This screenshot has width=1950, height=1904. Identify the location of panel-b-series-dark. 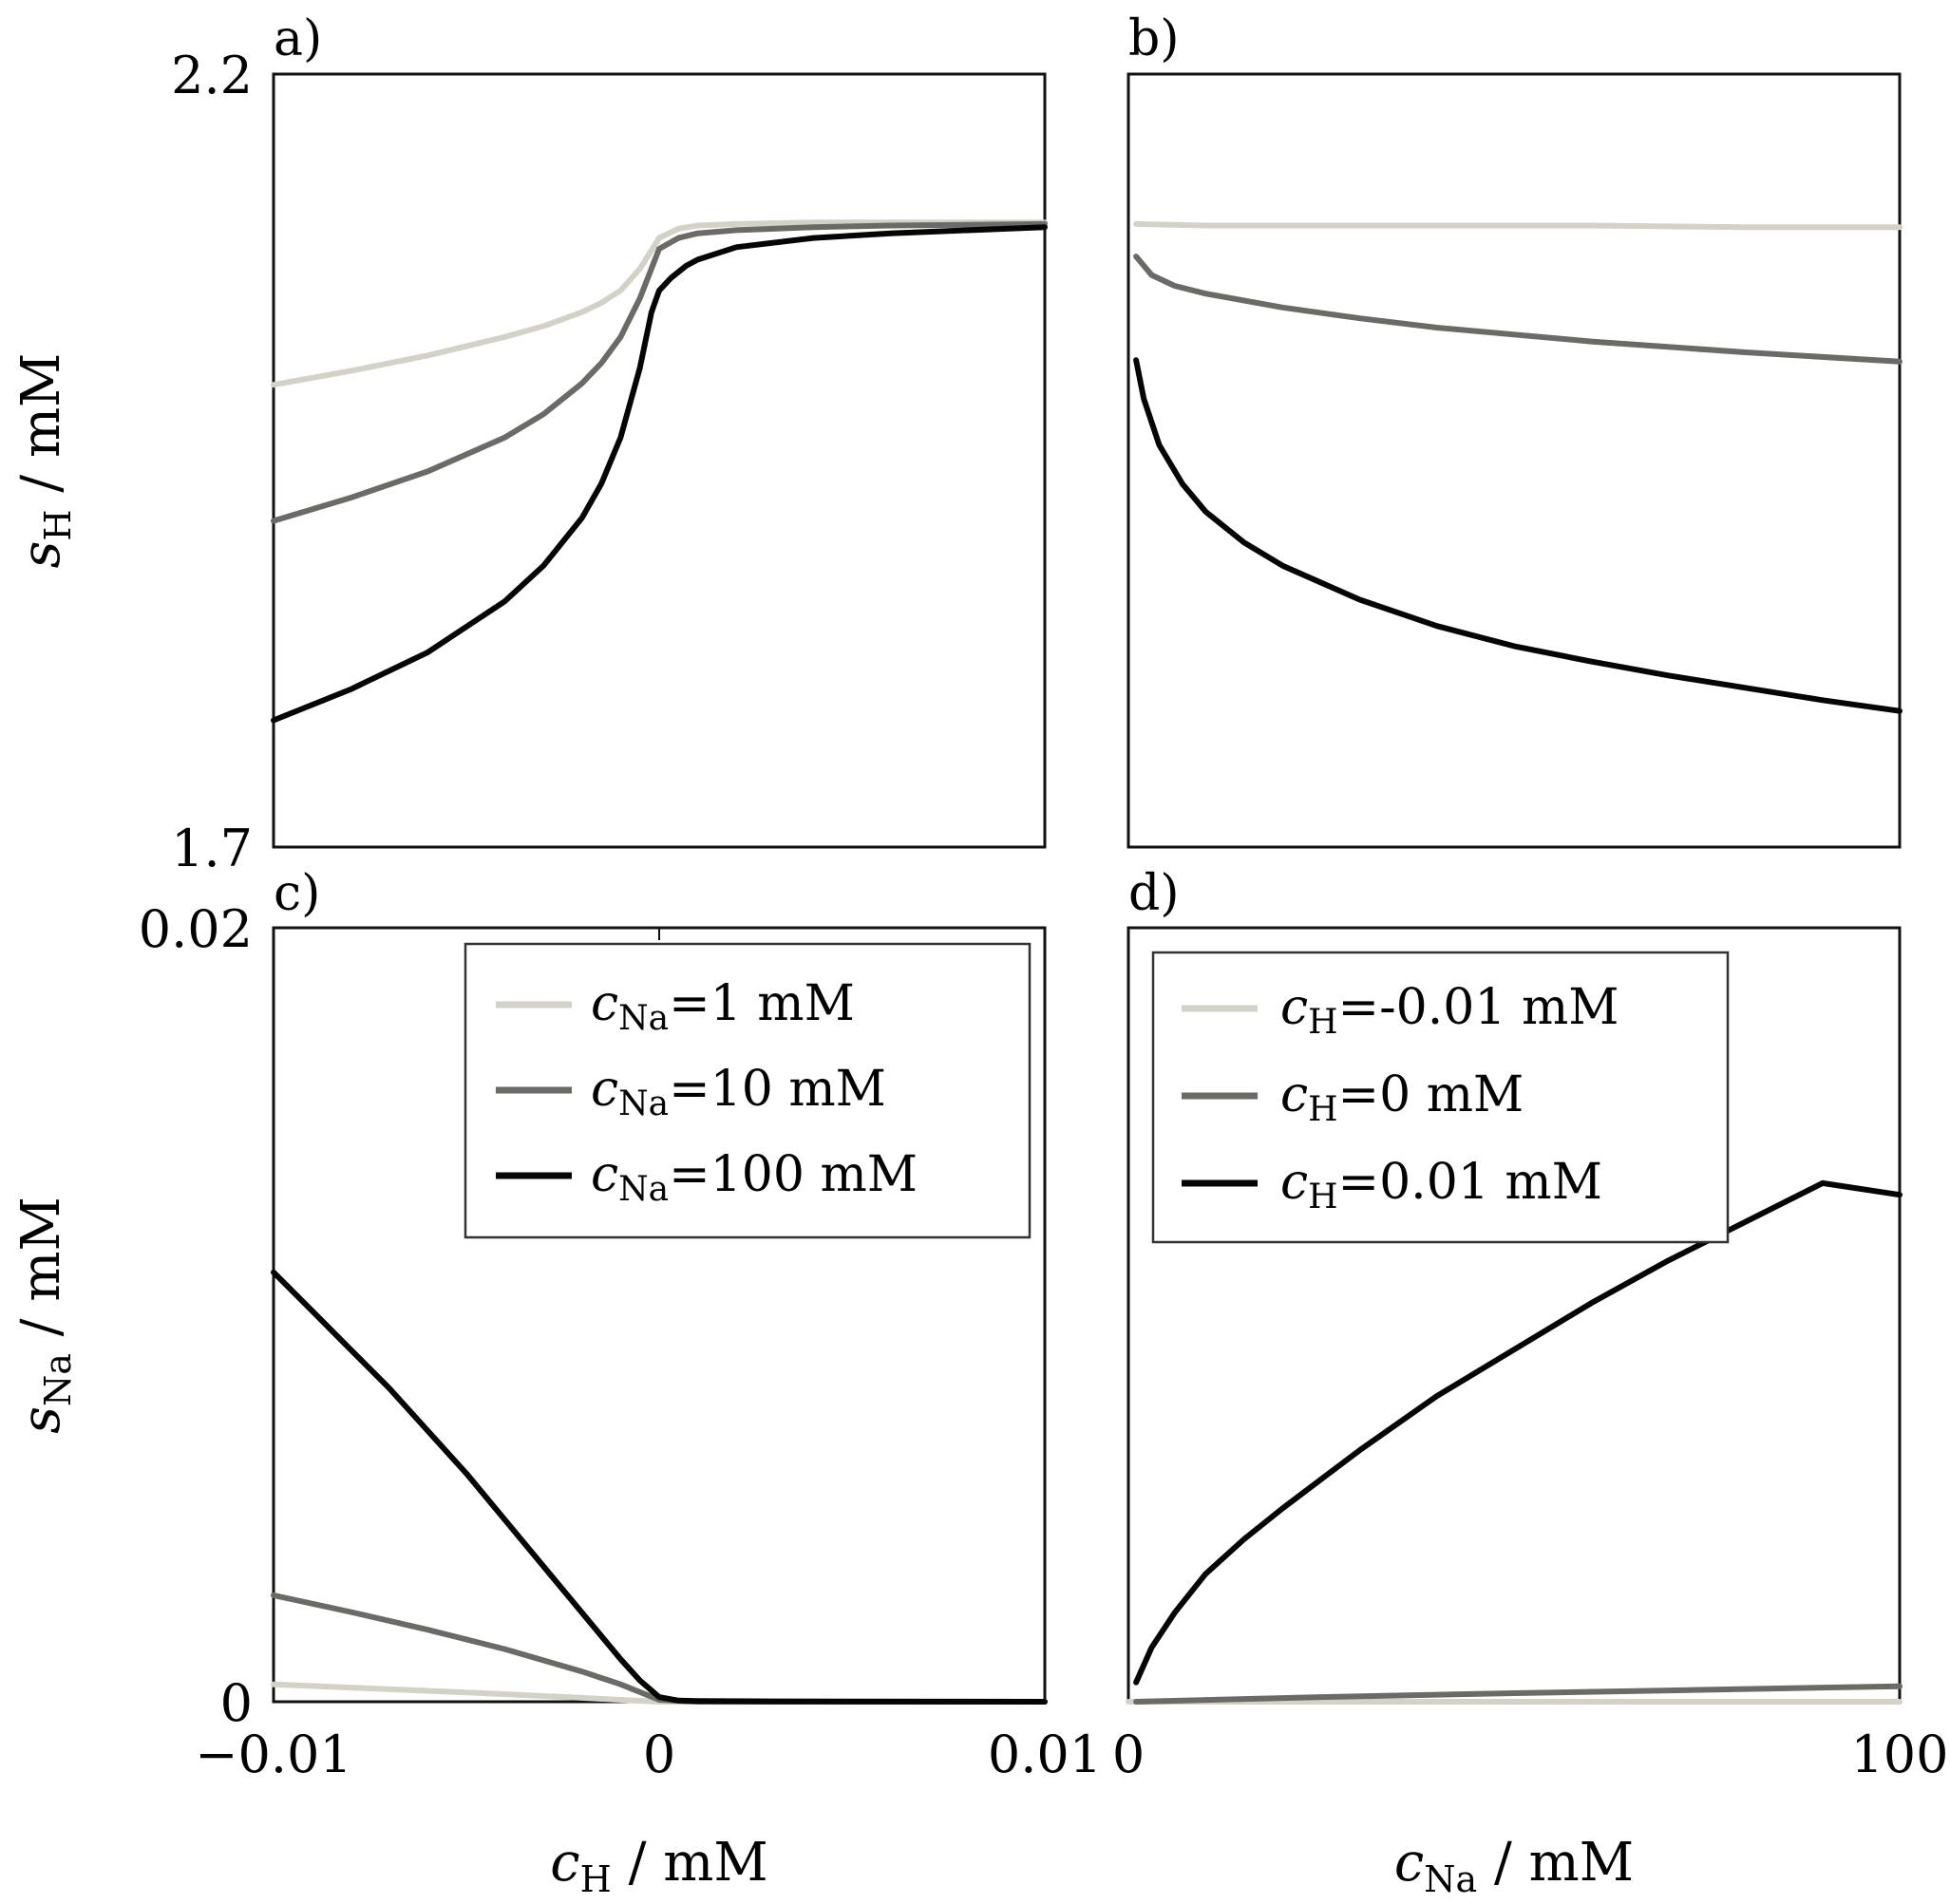
(1518, 535).